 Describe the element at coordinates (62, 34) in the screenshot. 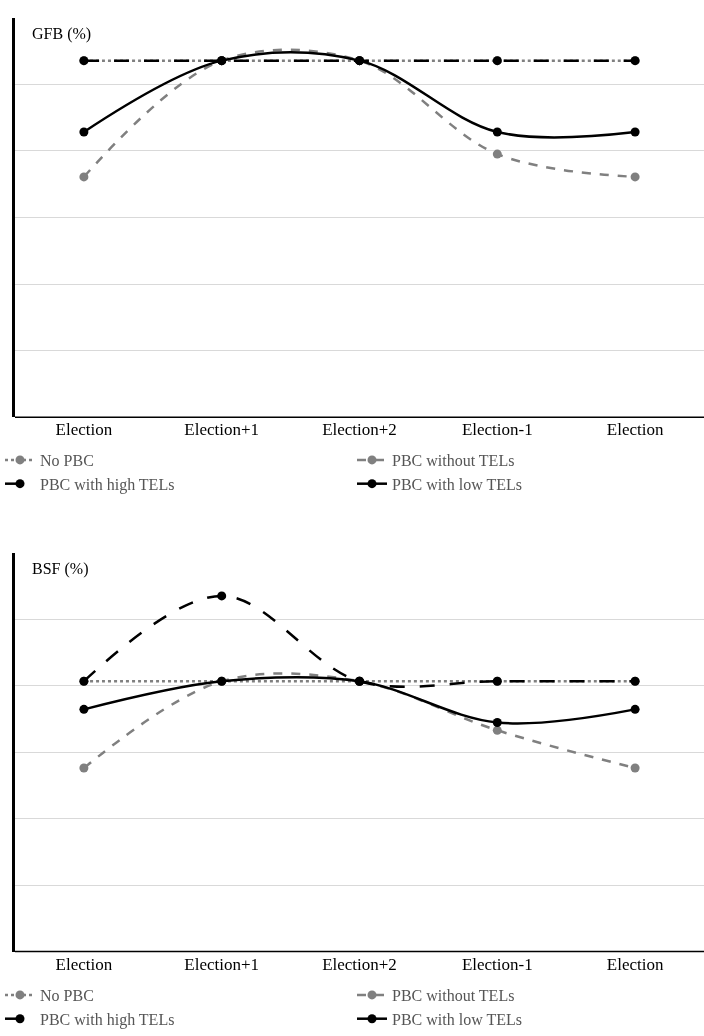

I see `y-axis-title: GFB (%)` at that location.